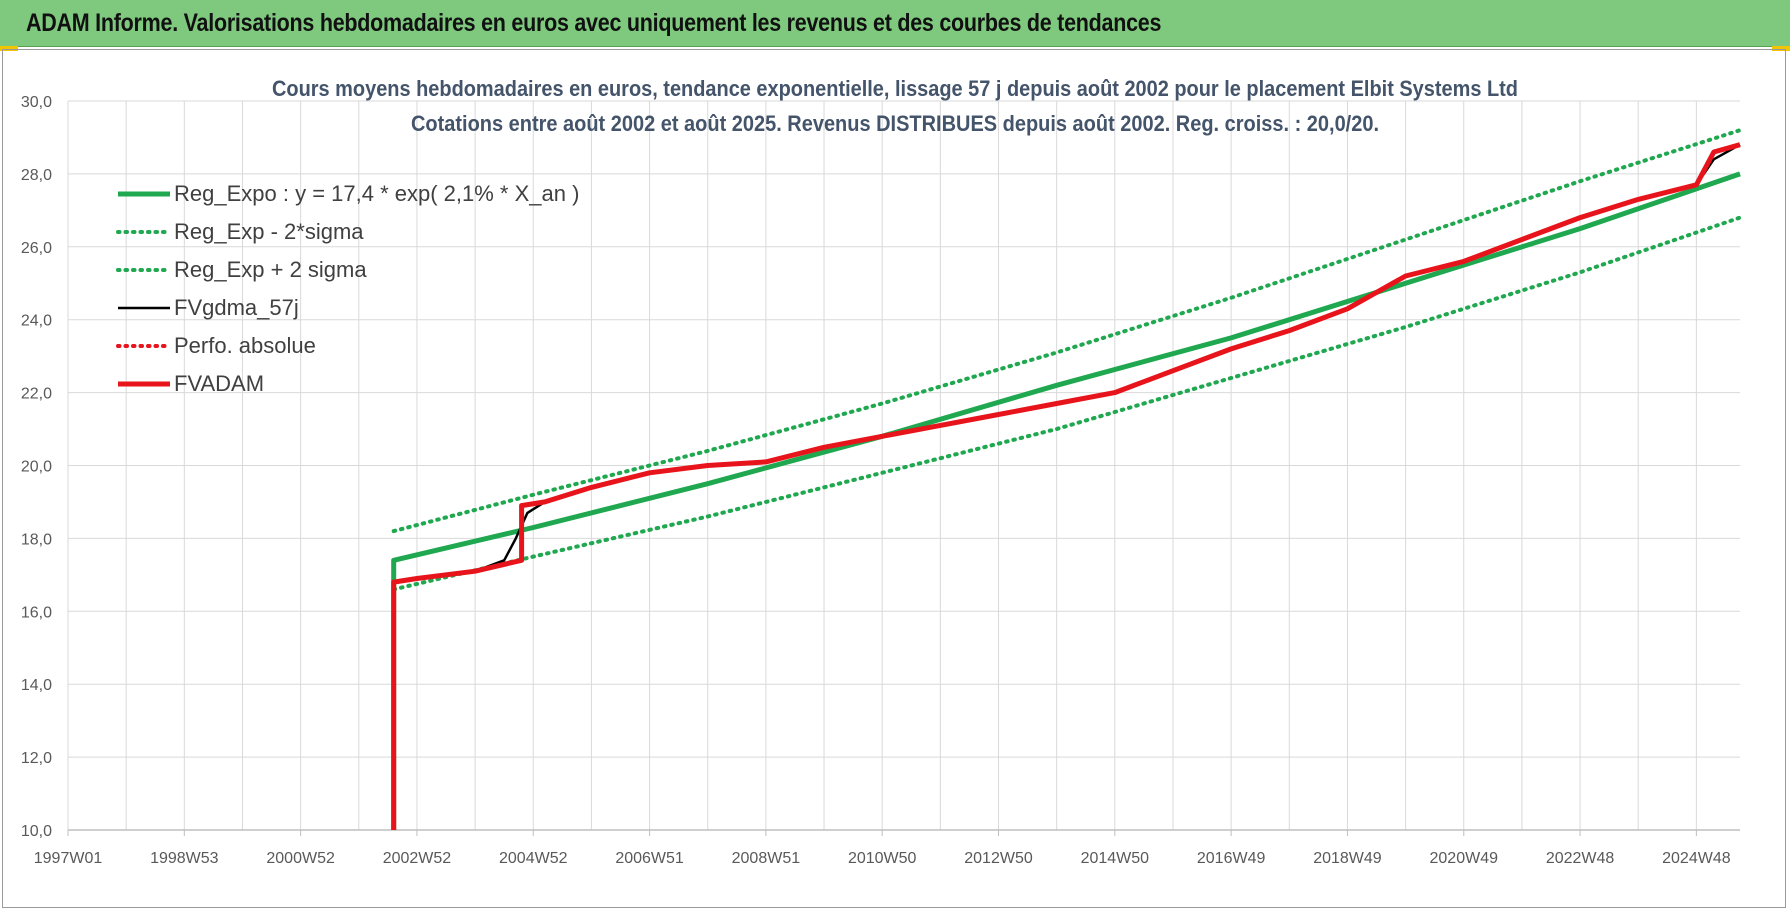 The width and height of the screenshot is (1790, 912). Describe the element at coordinates (766, 858) in the screenshot. I see `x-tick-label: 2008W51` at that location.